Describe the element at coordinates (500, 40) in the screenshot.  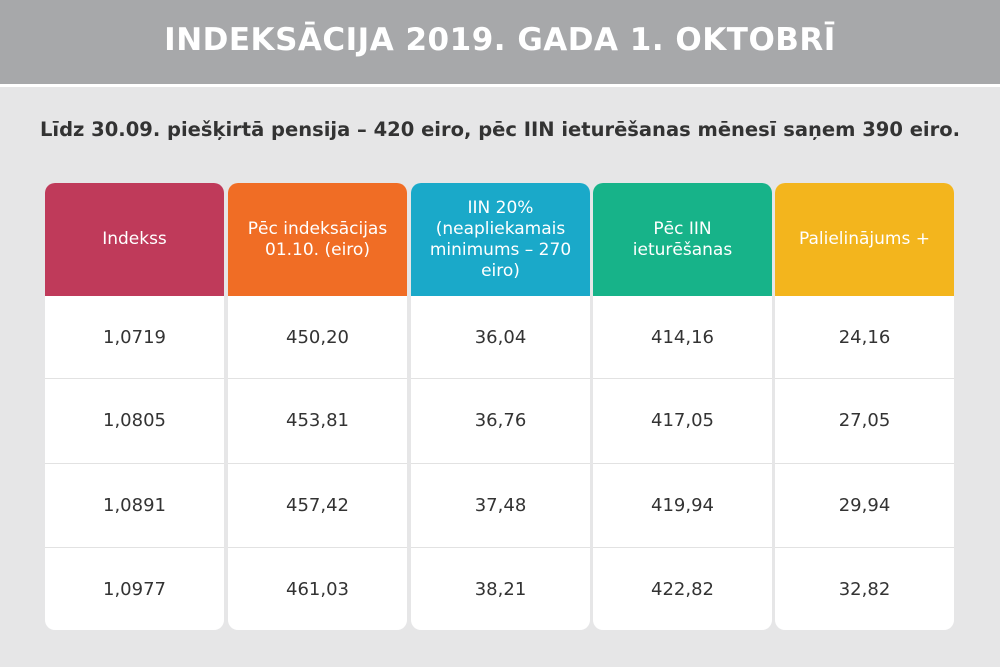
I see `page-title: INDEKSĀCIJA 2019. GADA 1. OKTOBRĪ` at that location.